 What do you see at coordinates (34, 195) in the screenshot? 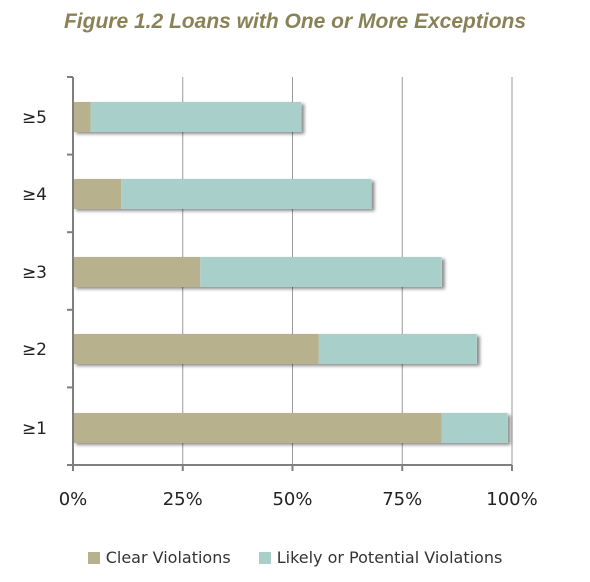
I see `category-label-3: ≥4` at bounding box center [34, 195].